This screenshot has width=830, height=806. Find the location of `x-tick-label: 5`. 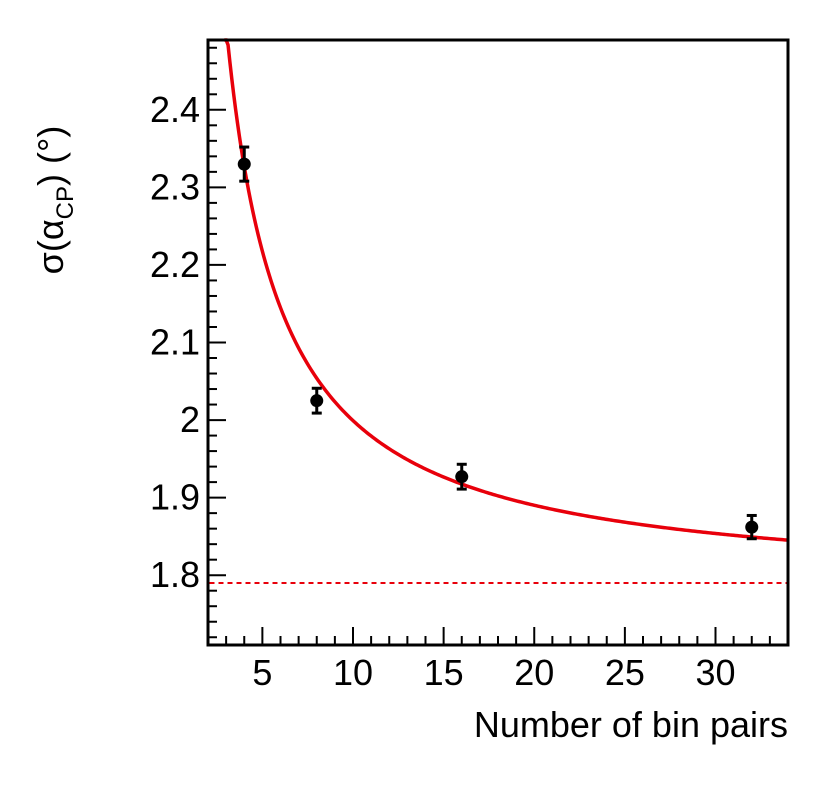

x-tick-label: 5 is located at coordinates (262, 672).